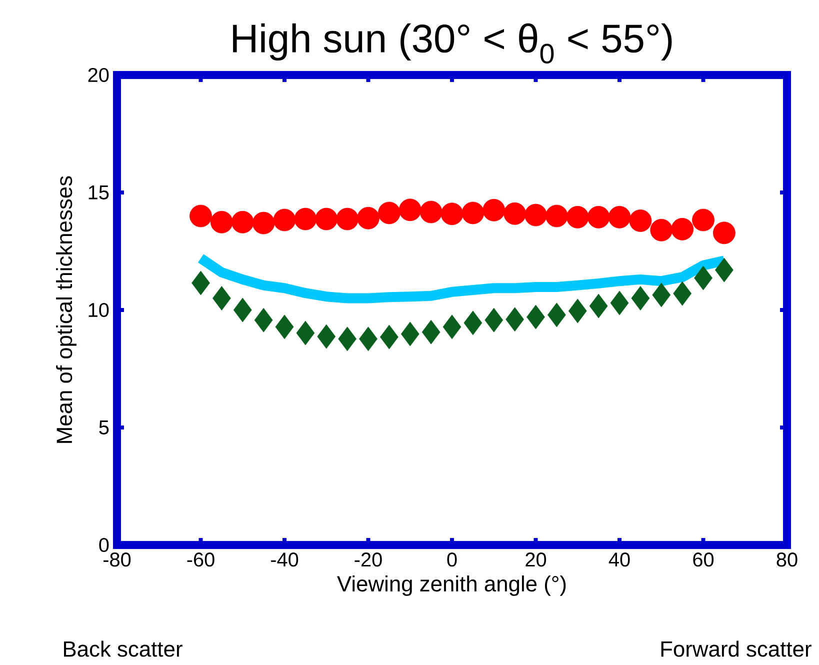 Image resolution: width=819 pixels, height=665 pixels. What do you see at coordinates (104, 427) in the screenshot?
I see `y-tick-label: 5` at bounding box center [104, 427].